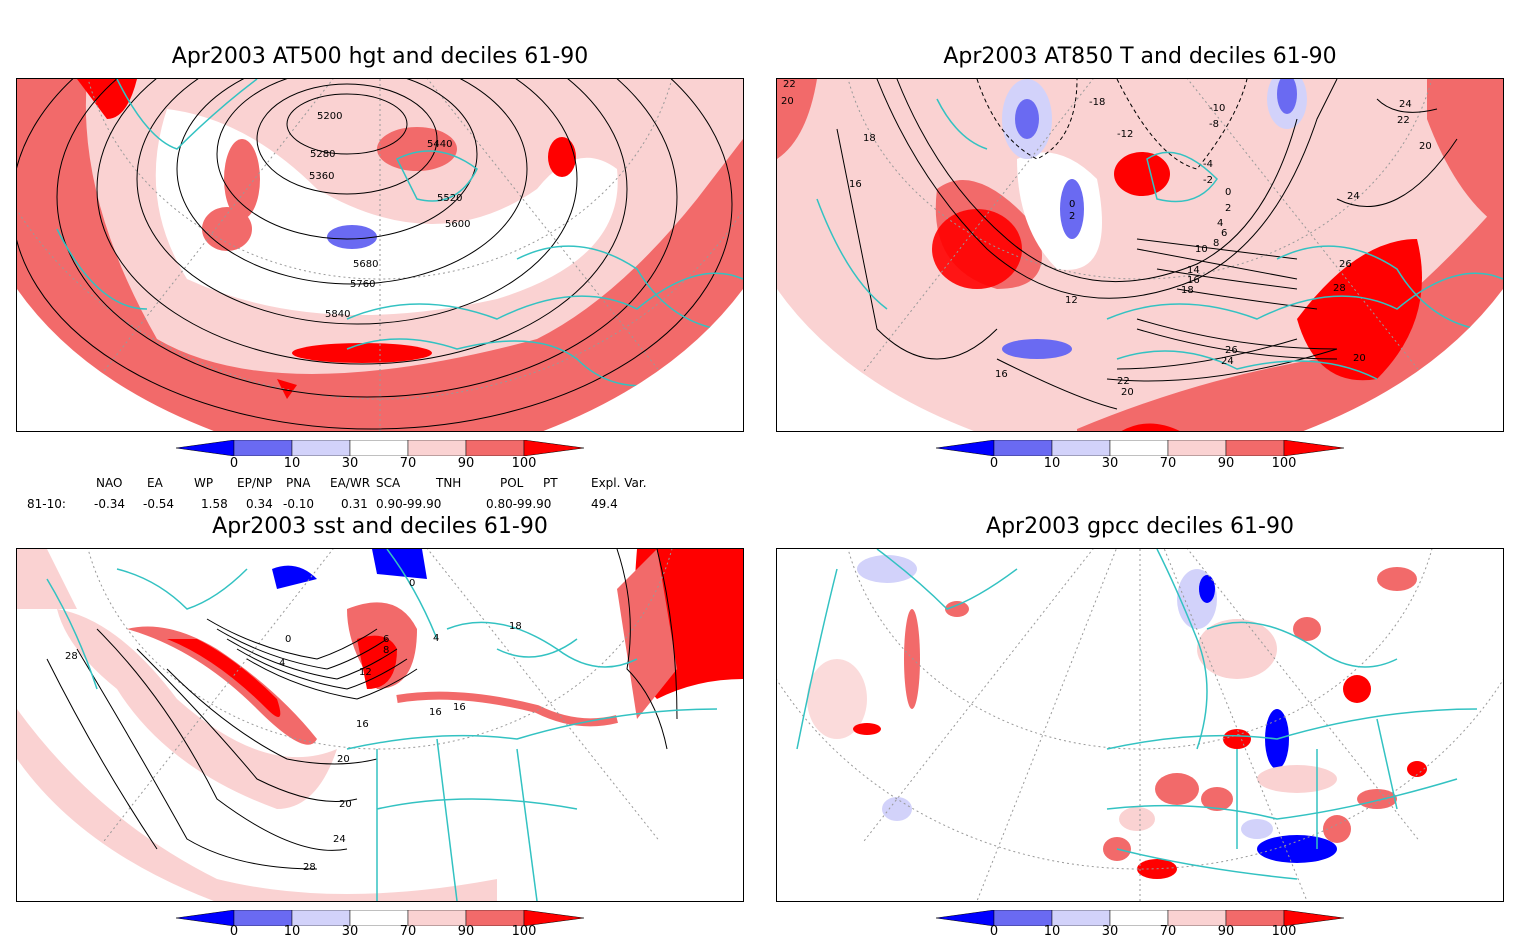 This screenshot has width=1520, height=940. Describe the element at coordinates (259, 504) in the screenshot. I see `index-value: 0.34` at that location.